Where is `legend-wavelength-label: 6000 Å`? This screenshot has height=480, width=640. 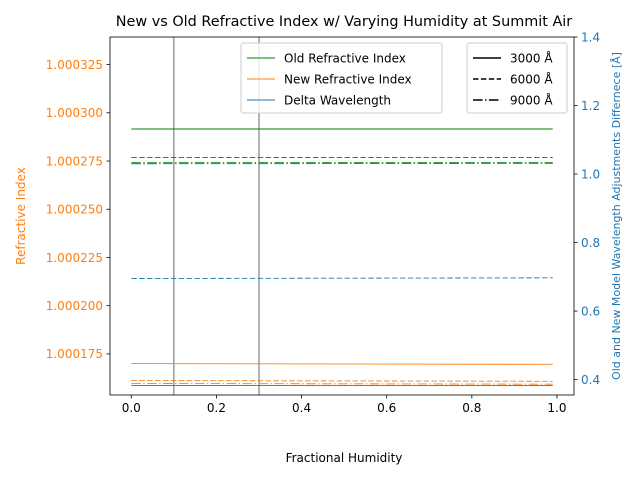
legend-wavelength-label: 6000 Å is located at coordinates (531, 78).